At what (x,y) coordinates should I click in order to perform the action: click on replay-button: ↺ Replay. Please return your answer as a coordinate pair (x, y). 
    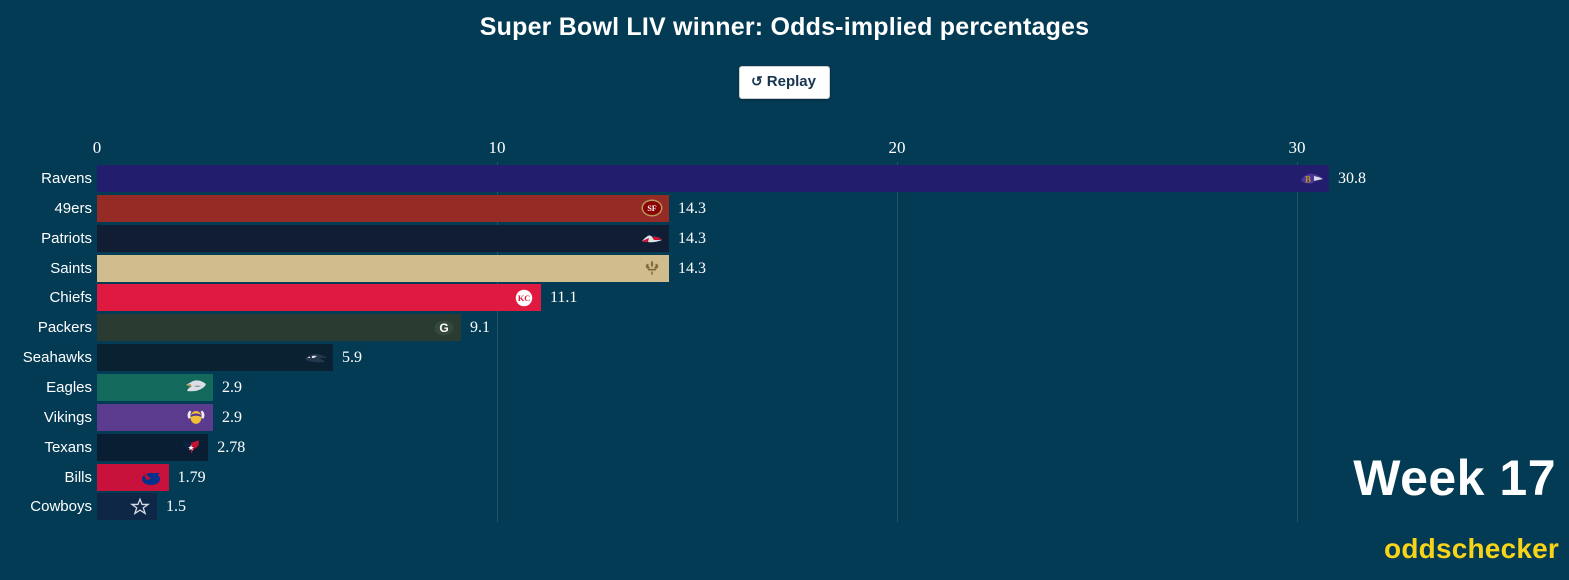
    Looking at the image, I should click on (784, 82).